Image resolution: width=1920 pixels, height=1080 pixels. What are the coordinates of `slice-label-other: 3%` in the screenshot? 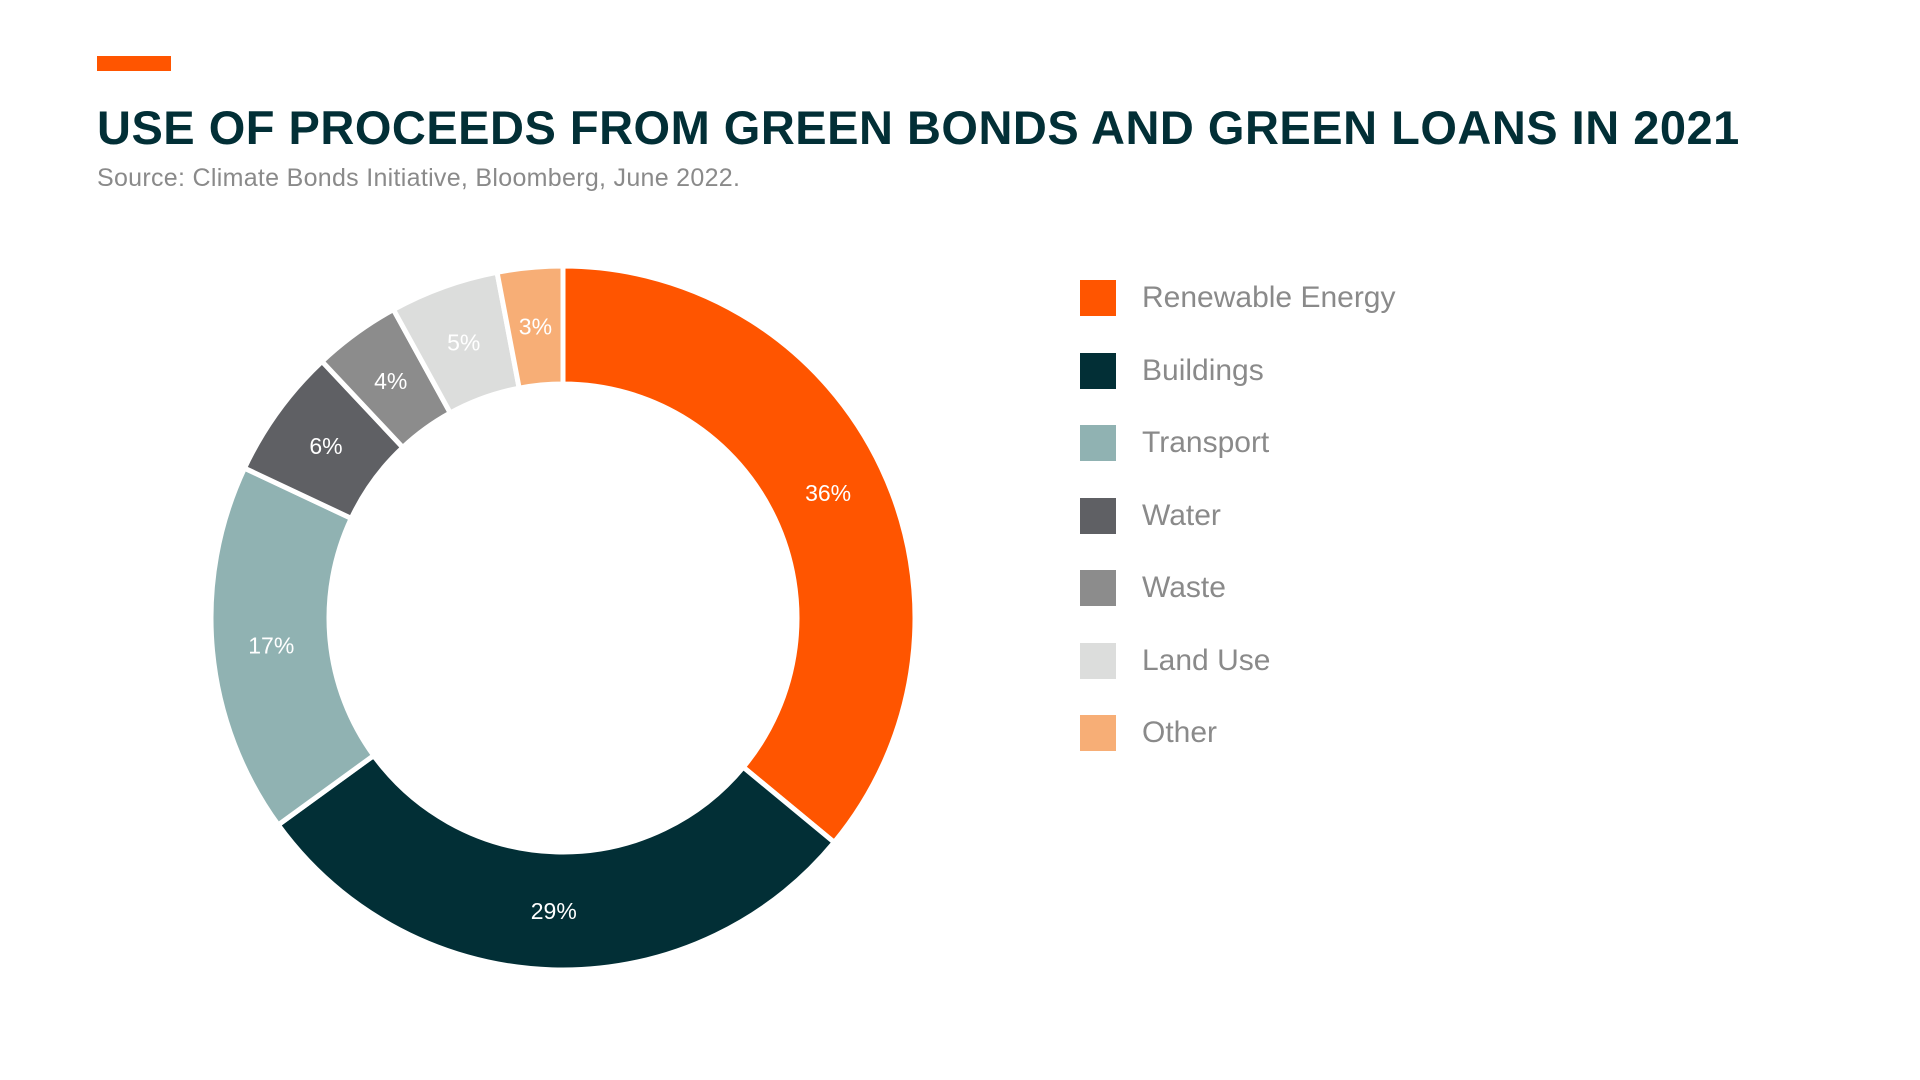 It's located at (535, 326).